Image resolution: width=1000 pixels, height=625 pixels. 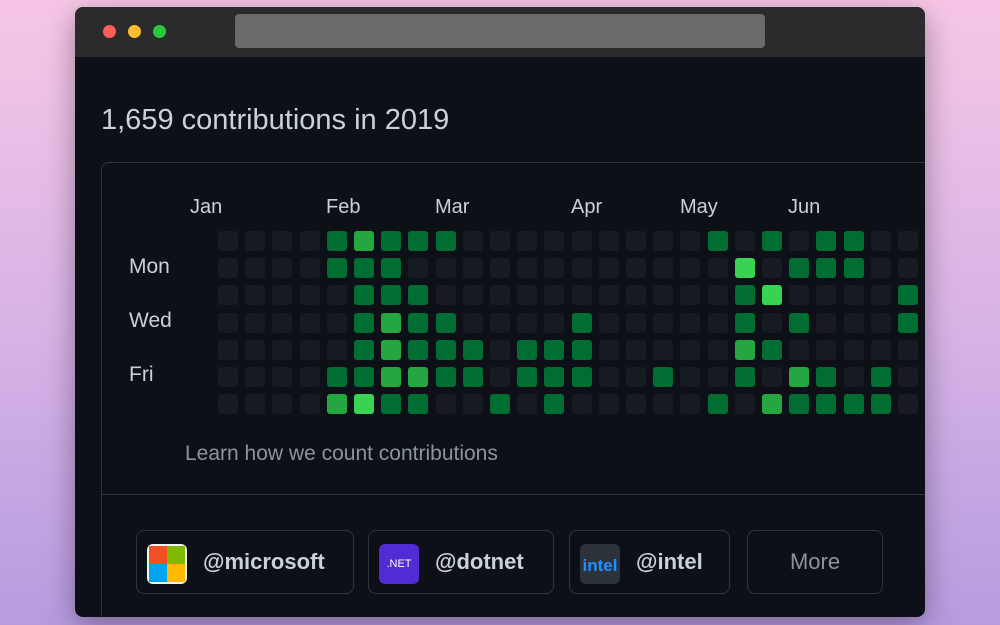 What do you see at coordinates (109, 31) in the screenshot?
I see `close-window-button` at bounding box center [109, 31].